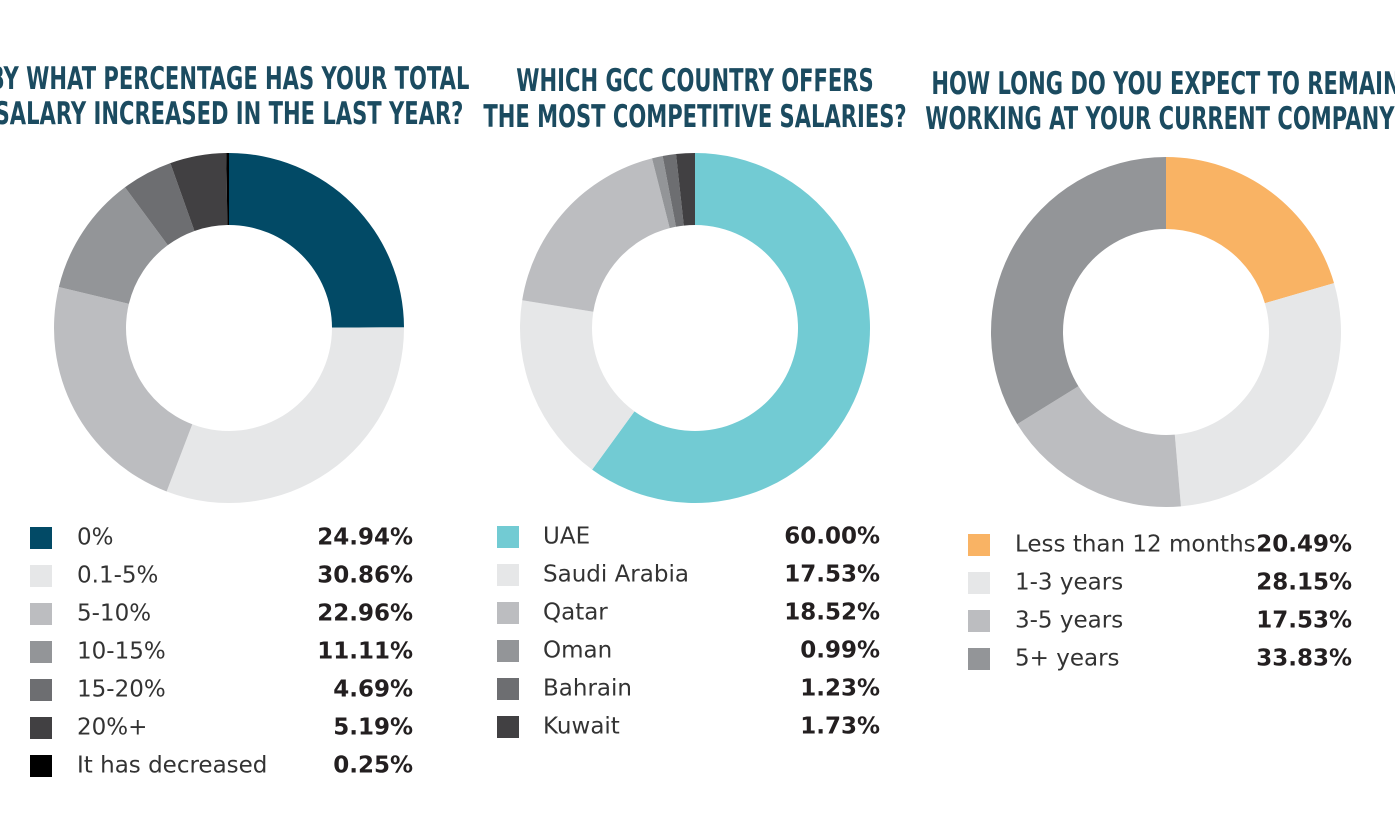 This screenshot has width=1395, height=837. I want to click on title-line-group: WORKING AT YOUR CURRENT COMPANY?, so click(1160, 119).